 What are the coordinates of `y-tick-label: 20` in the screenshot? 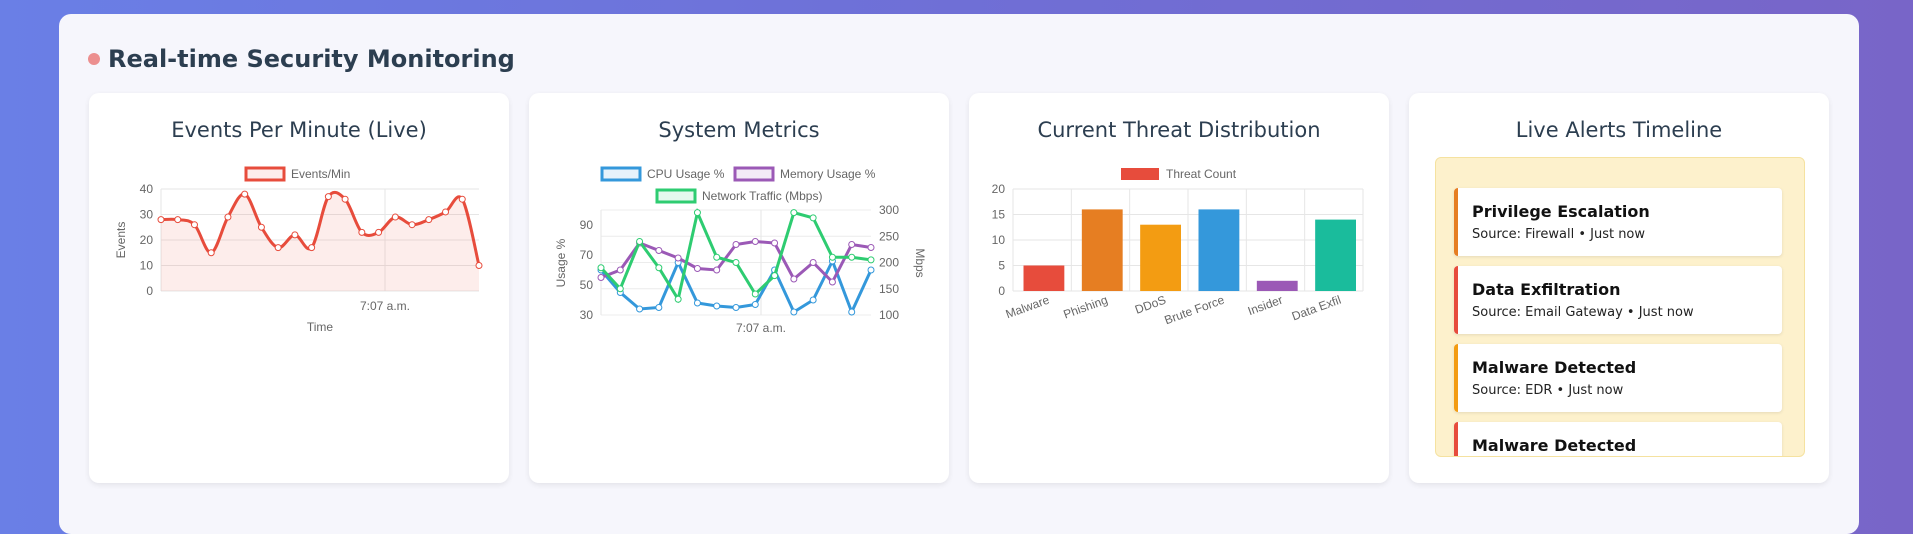 It's located at (999, 189).